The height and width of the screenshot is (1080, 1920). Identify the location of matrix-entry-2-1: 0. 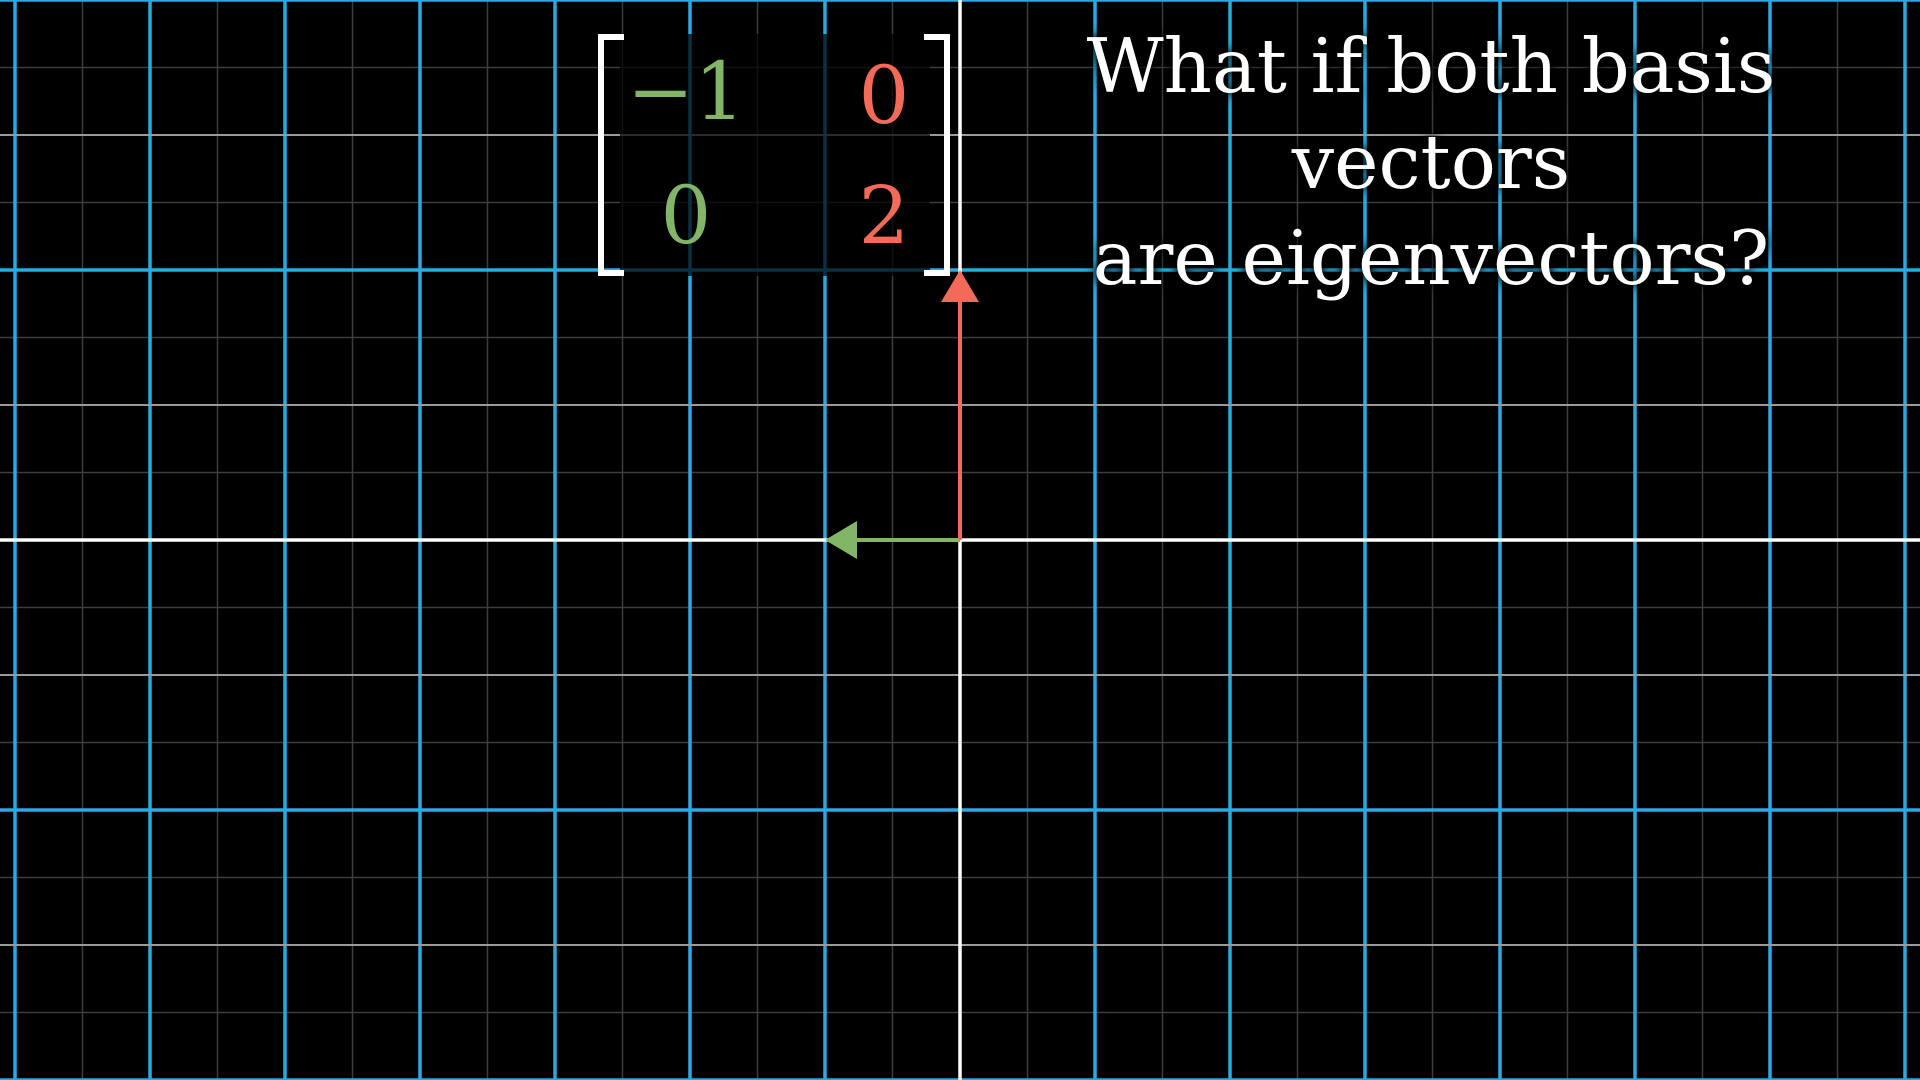
(686, 215).